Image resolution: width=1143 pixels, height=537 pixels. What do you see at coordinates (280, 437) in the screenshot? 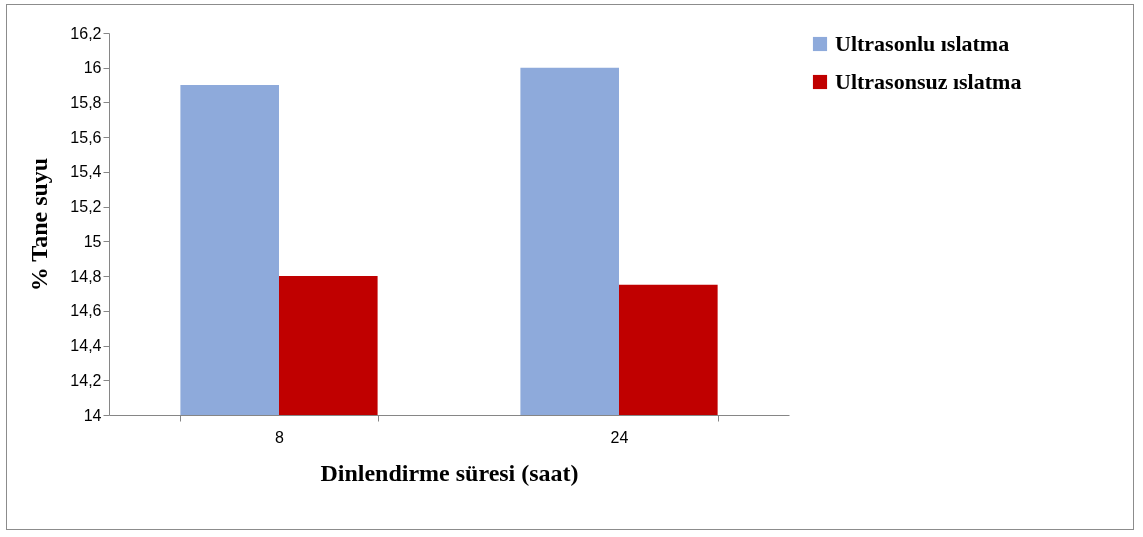
I see `x-tick-label: 8` at bounding box center [280, 437].